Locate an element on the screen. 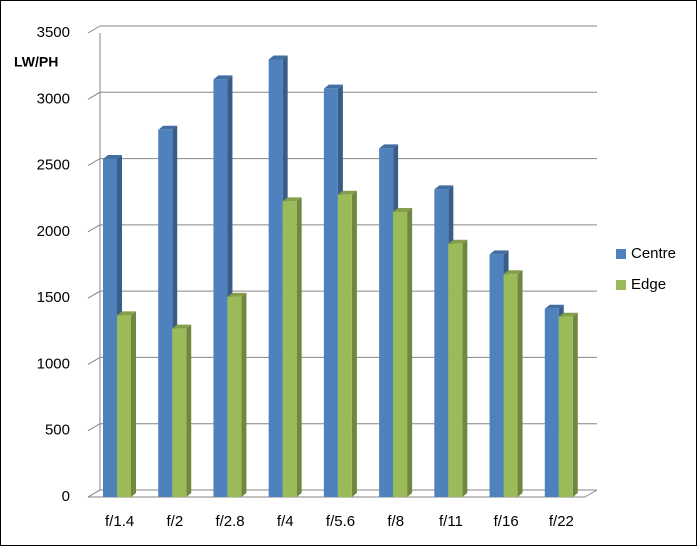 The image size is (697, 546). legend-label: Centre is located at coordinates (653, 253).